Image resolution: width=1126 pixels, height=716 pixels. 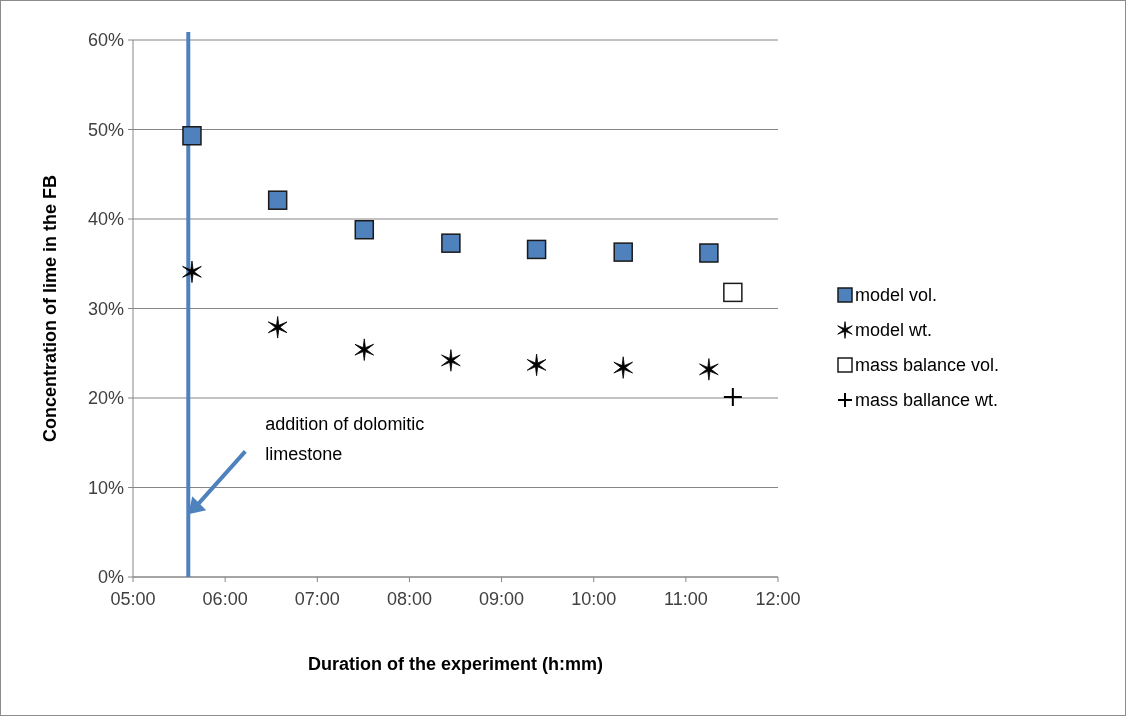 I want to click on y-tick-label: 40%, so click(x=105, y=219).